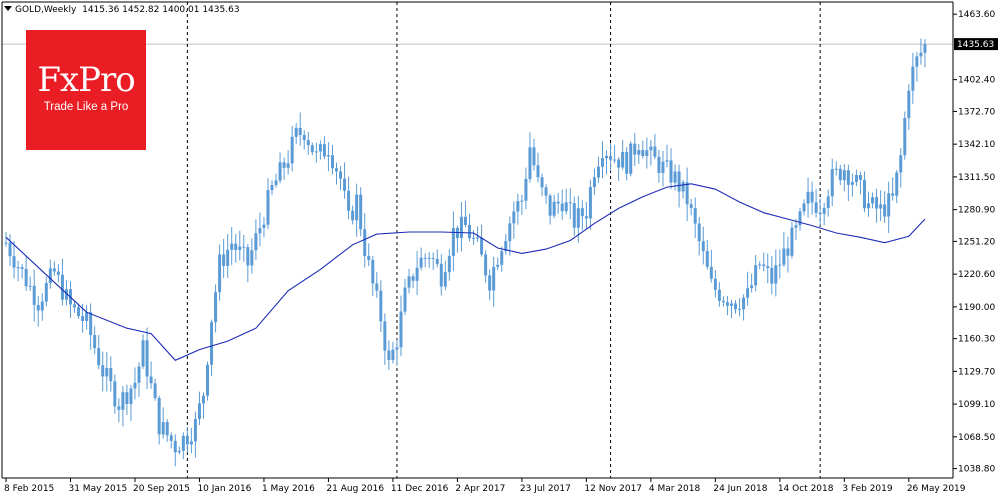 This screenshot has width=1000, height=500. Describe the element at coordinates (976, 81) in the screenshot. I see `y-tick-label: 1402.40` at that location.